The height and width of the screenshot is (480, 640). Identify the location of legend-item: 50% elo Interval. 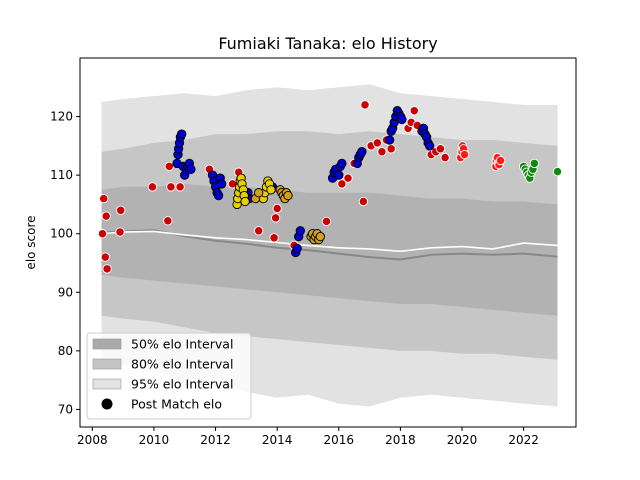
(162, 344).